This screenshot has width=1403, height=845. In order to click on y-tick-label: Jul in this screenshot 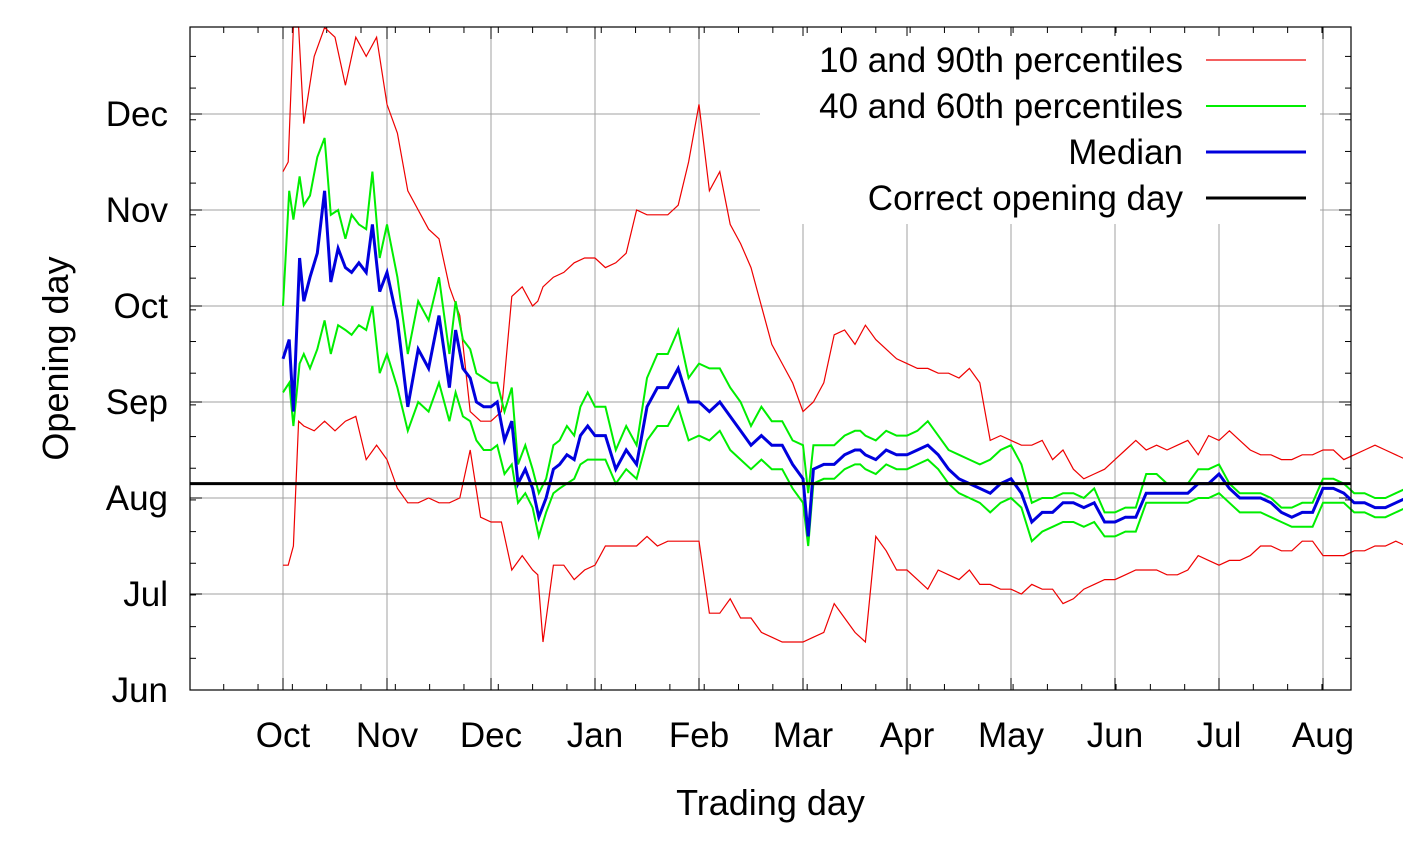, I will do `click(145, 594)`.